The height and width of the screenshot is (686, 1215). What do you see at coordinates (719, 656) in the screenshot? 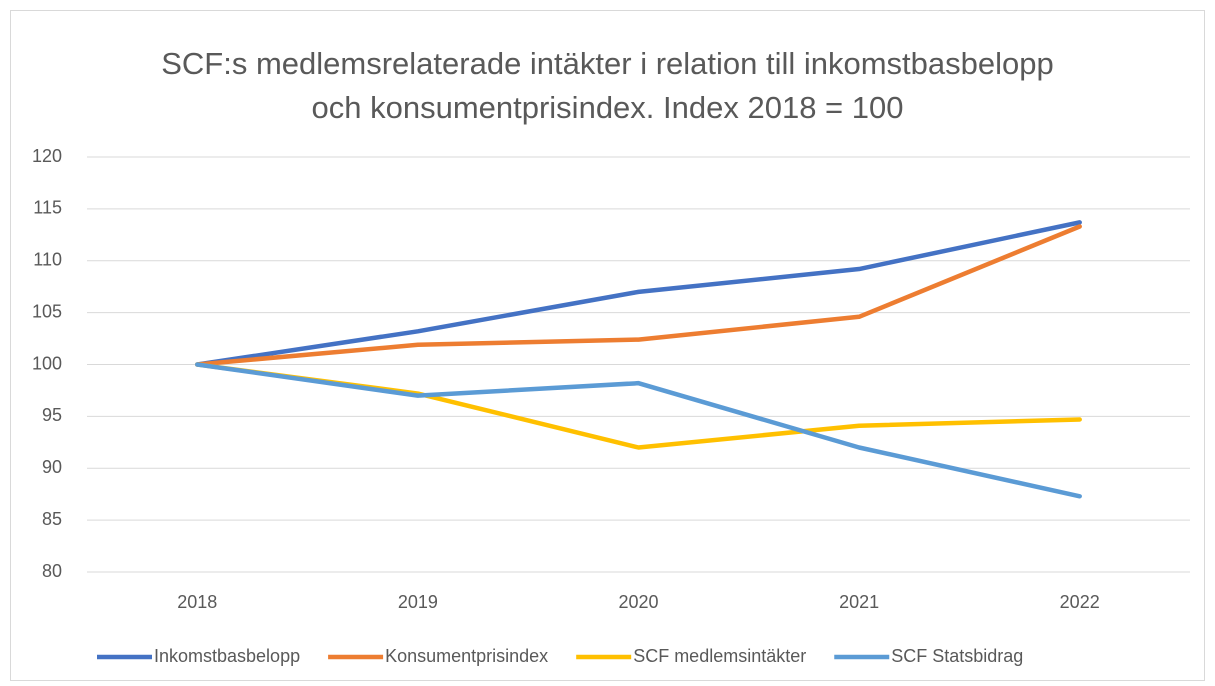
I see `legend-label: SCF medlemsintäkter` at bounding box center [719, 656].